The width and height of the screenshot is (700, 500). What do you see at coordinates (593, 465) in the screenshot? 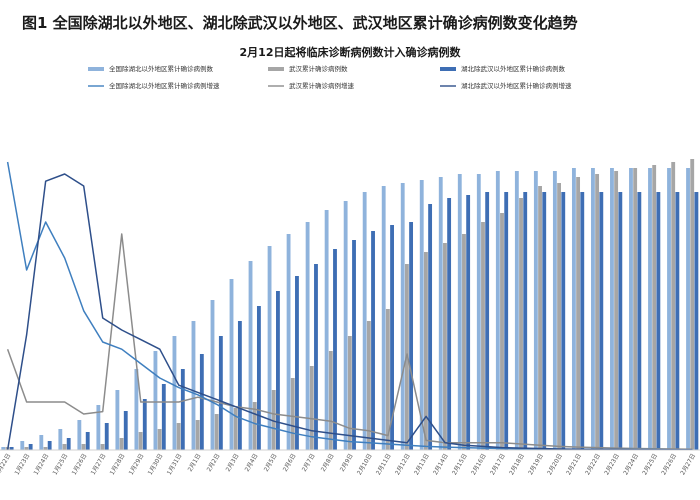
I see `x-tick-label: 2月22日` at bounding box center [593, 465].